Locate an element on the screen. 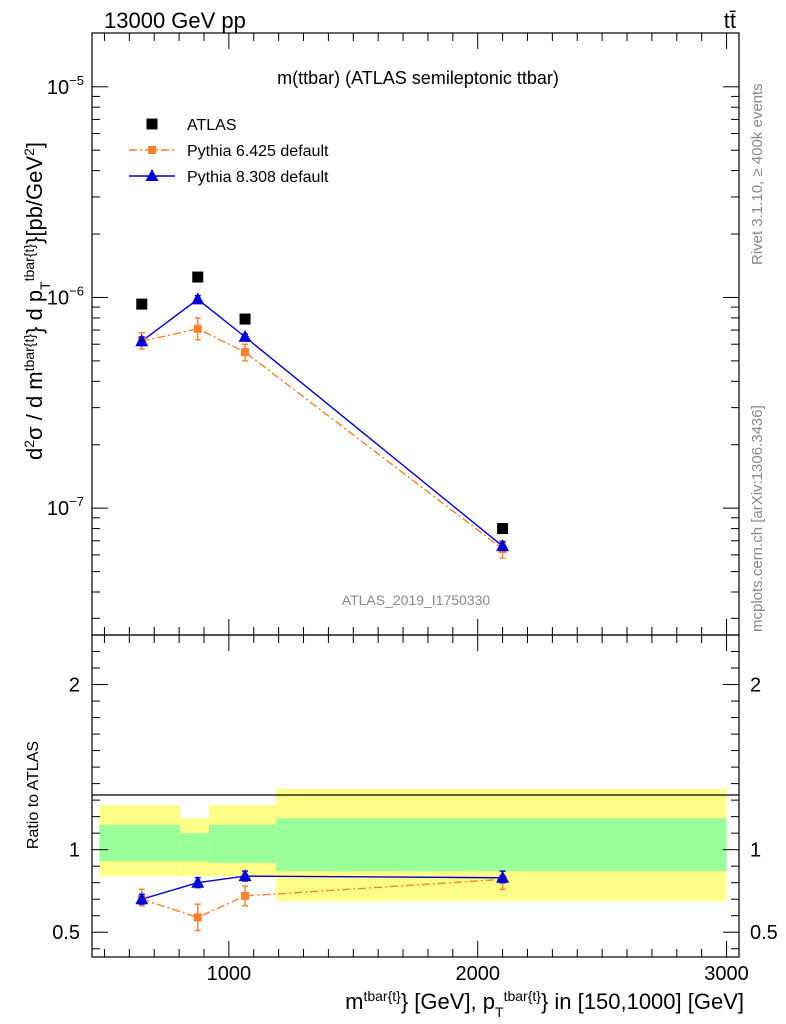 This screenshot has height=1024, width=786. main-y-axis-label: d2σ / d mtbar{t}} d pTtbar{t}}[pb/GeV2] is located at coordinates (37, 301).